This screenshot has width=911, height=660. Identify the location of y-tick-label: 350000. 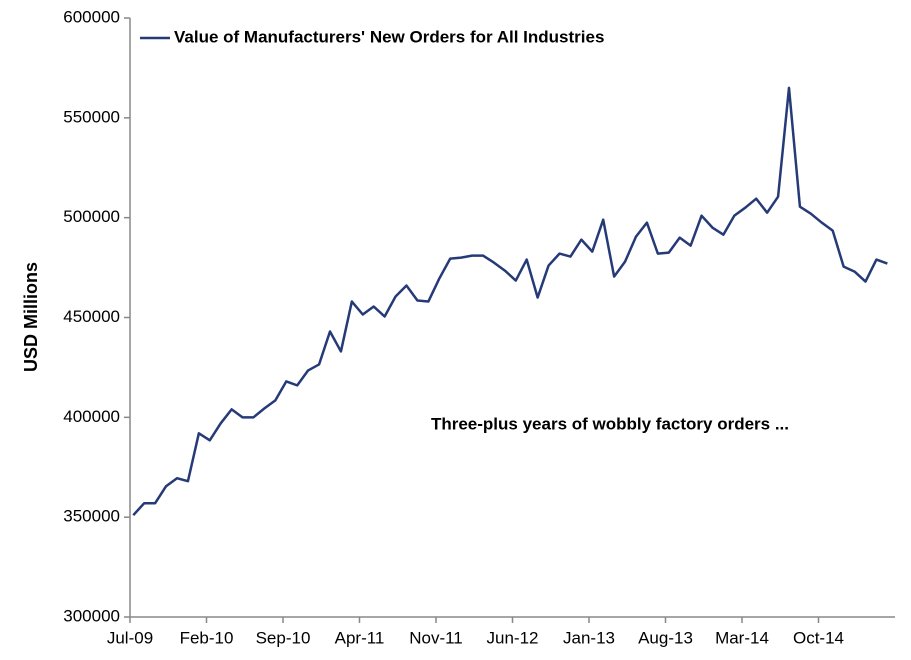
(91, 516).